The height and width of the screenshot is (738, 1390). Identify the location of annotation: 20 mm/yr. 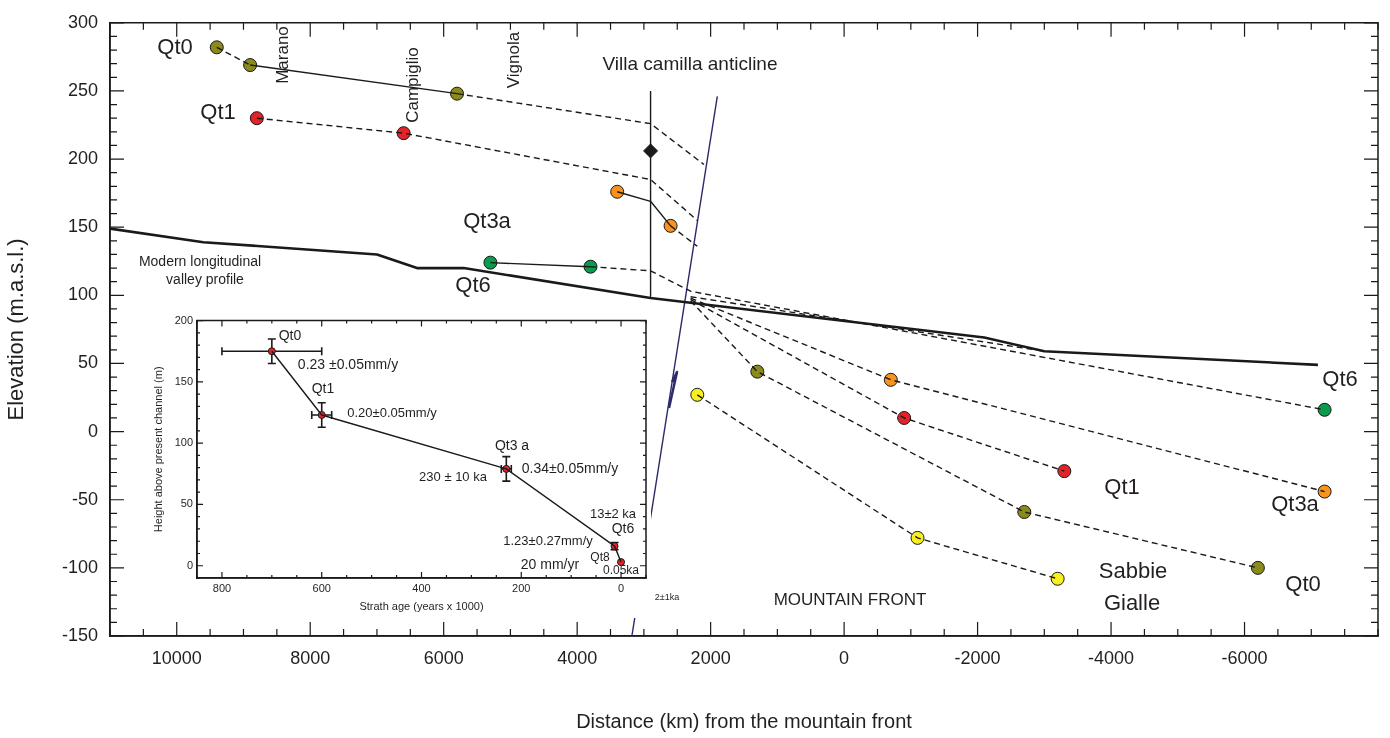
(550, 563).